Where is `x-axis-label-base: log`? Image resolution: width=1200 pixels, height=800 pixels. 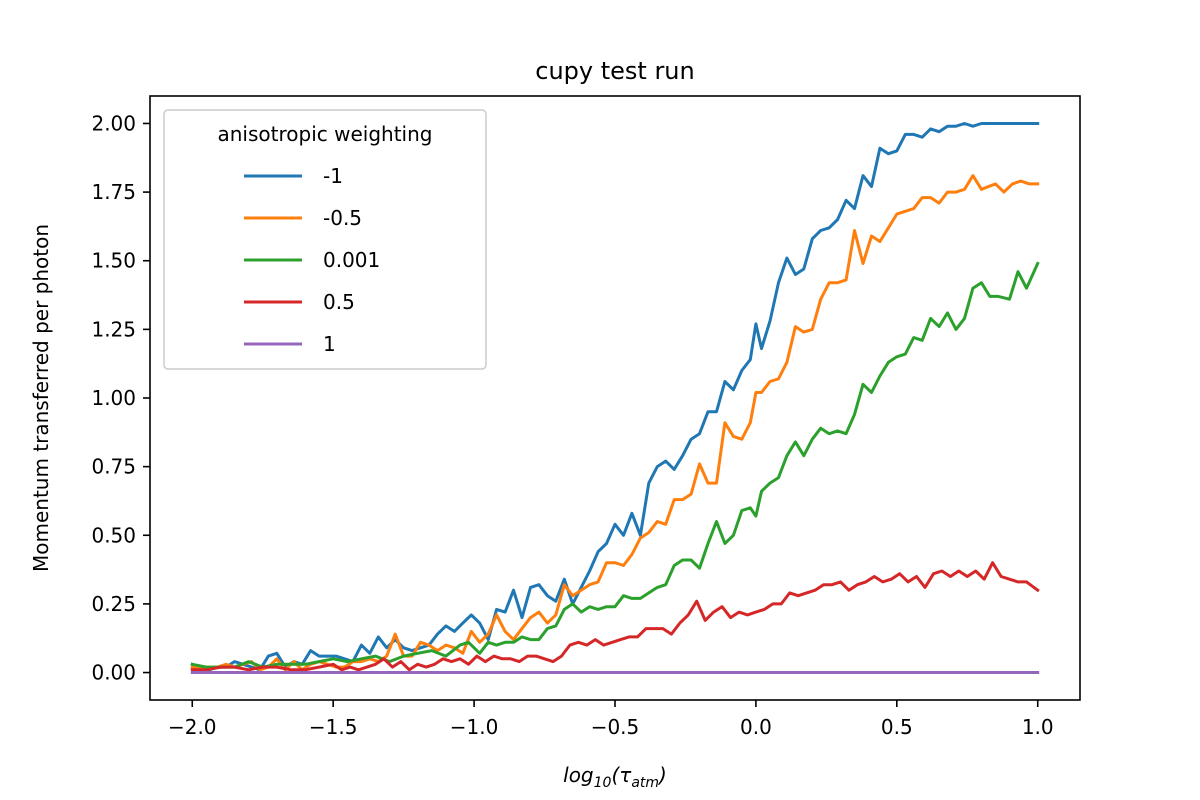
x-axis-label-base: log is located at coordinates (578, 775).